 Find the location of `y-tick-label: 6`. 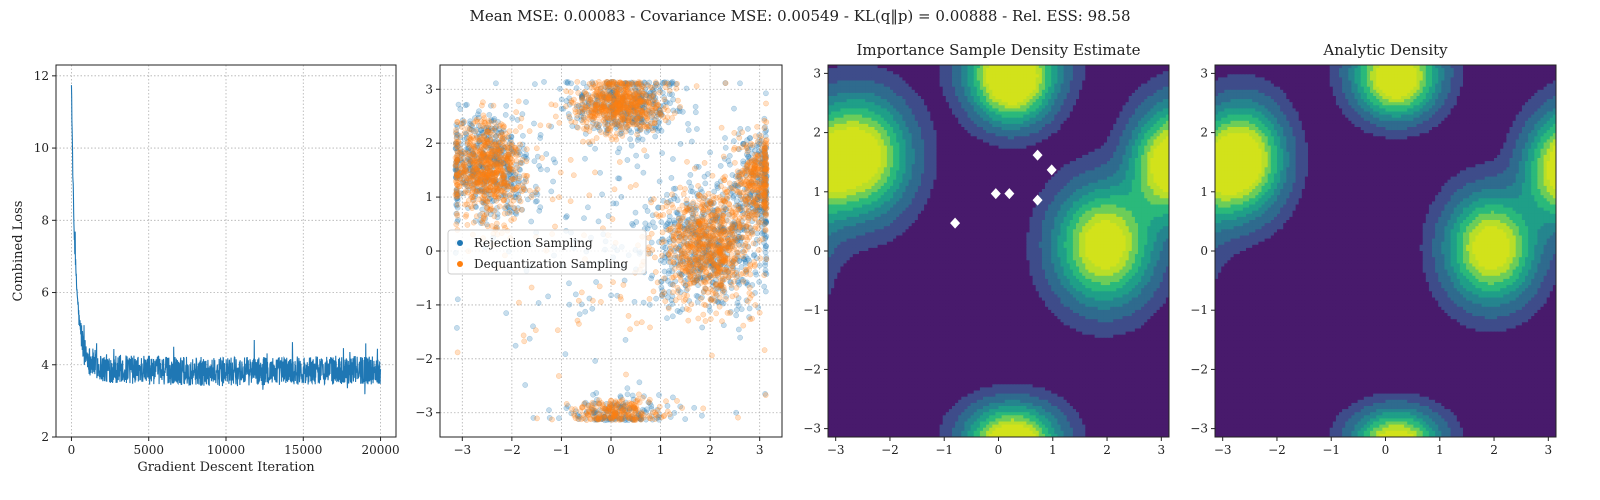

y-tick-label: 6 is located at coordinates (45, 293).